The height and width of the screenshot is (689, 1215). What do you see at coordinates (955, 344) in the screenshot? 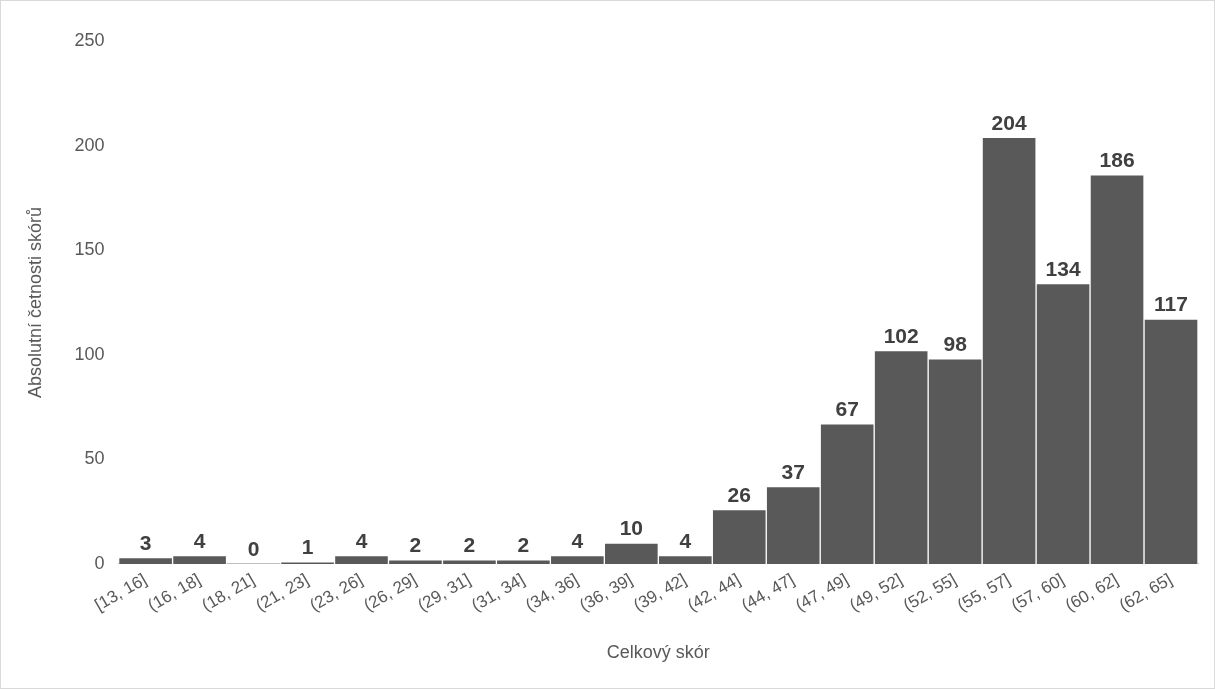
I see `data-label: 98` at bounding box center [955, 344].